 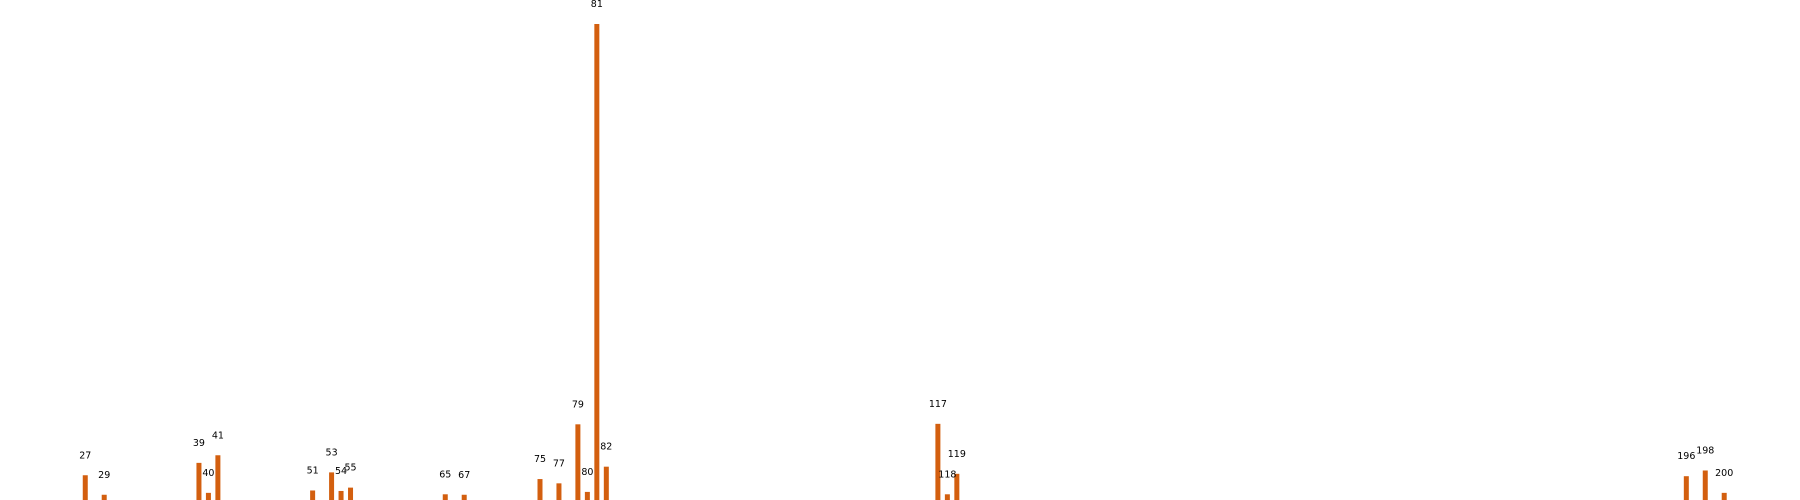 I want to click on bar-label-41: 41, so click(x=218, y=435).